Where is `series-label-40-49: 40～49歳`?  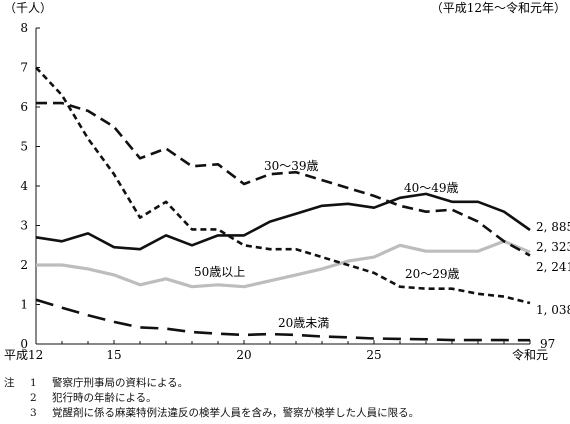 series-label-40-49: 40～49歳 is located at coordinates (431, 188).